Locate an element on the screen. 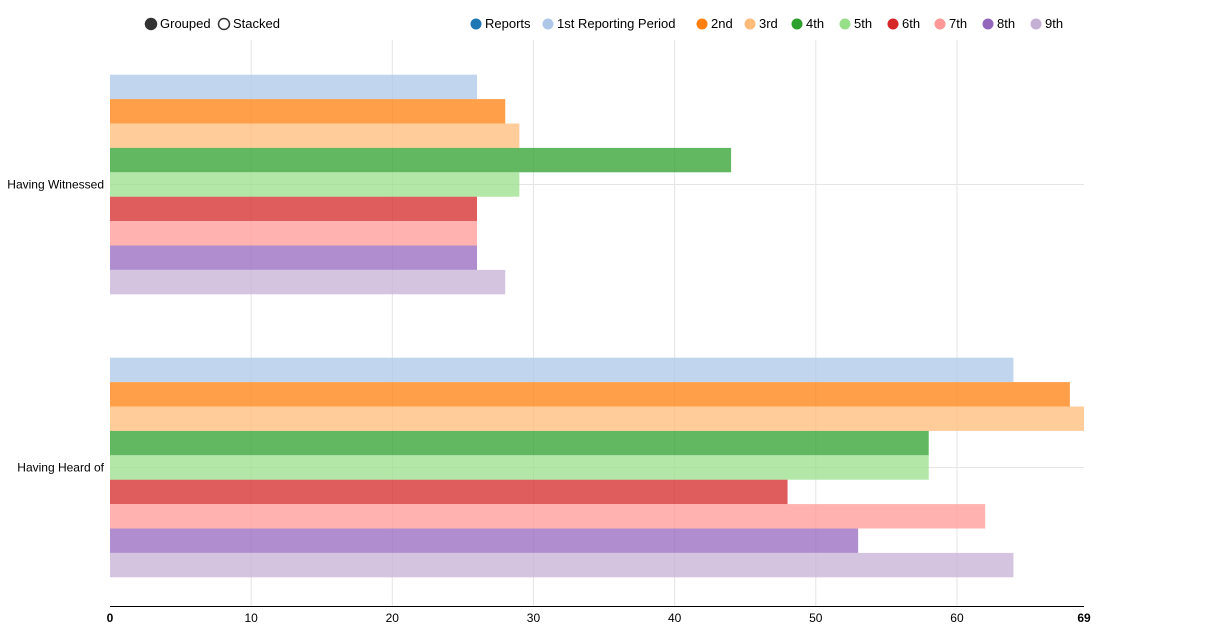 Image resolution: width=1216 pixels, height=636 pixels. legend-swatch-2nd is located at coordinates (702, 24).